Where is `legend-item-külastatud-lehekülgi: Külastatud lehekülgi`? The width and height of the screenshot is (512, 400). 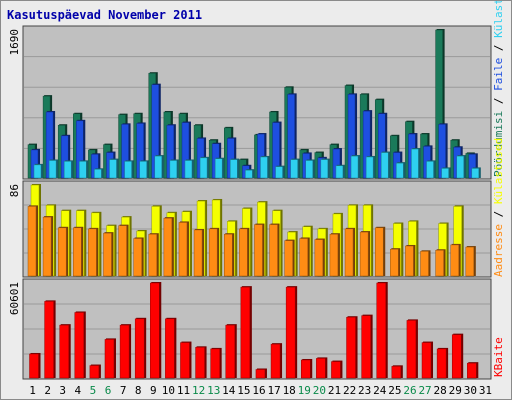
legend-item-külastatud-lehekülgi: Külastatud lehekülgi is located at coordinates (498, 19).